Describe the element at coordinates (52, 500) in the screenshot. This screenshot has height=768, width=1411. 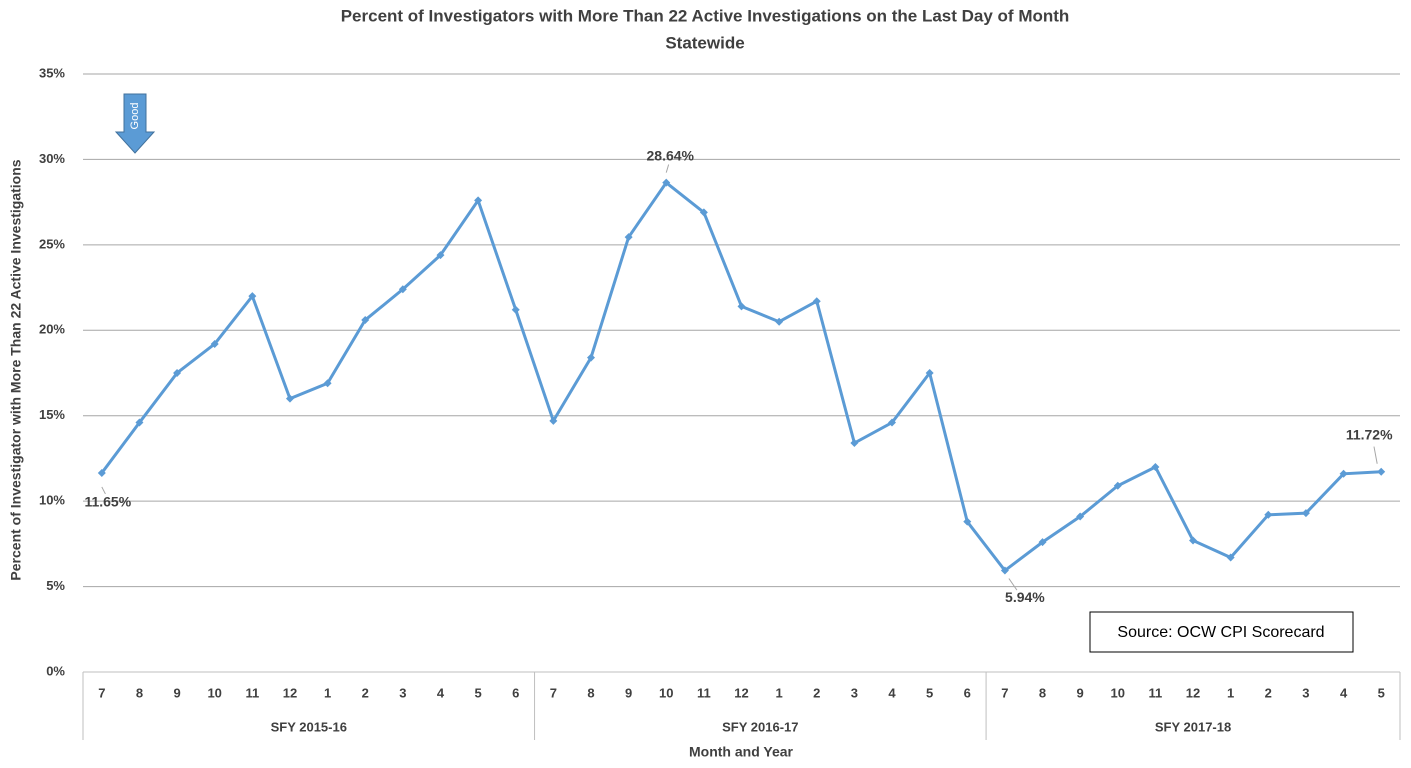
I see `y-tick-label: 10%` at that location.